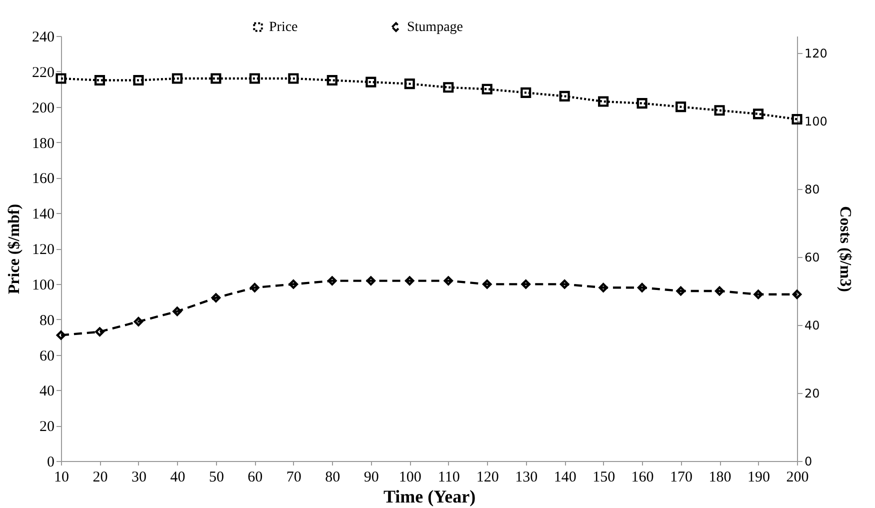 The image size is (875, 508). Describe the element at coordinates (429, 496) in the screenshot. I see `x-axis-title: Time (Year)` at that location.